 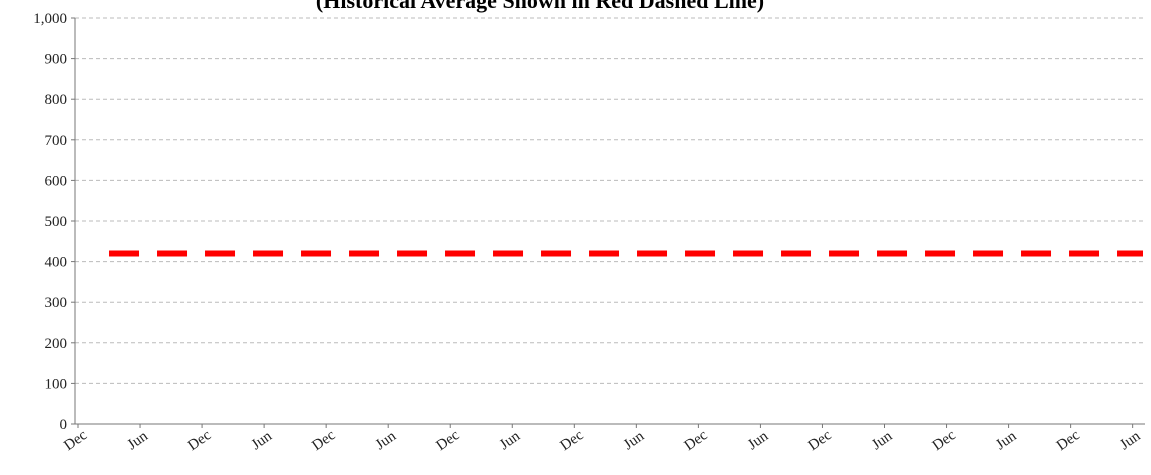 What do you see at coordinates (50, 19) in the screenshot?
I see `y-tick-label: 1,000` at bounding box center [50, 19].